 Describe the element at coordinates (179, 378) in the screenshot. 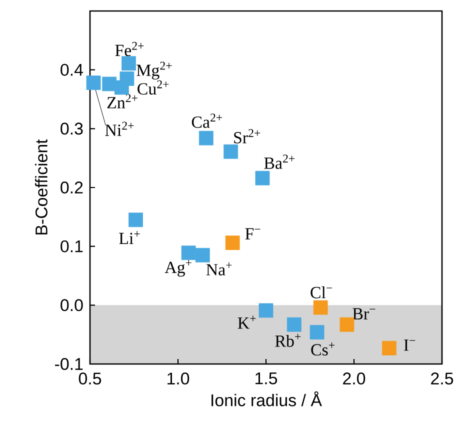

I see `x-tick-label: 1.0` at that location.